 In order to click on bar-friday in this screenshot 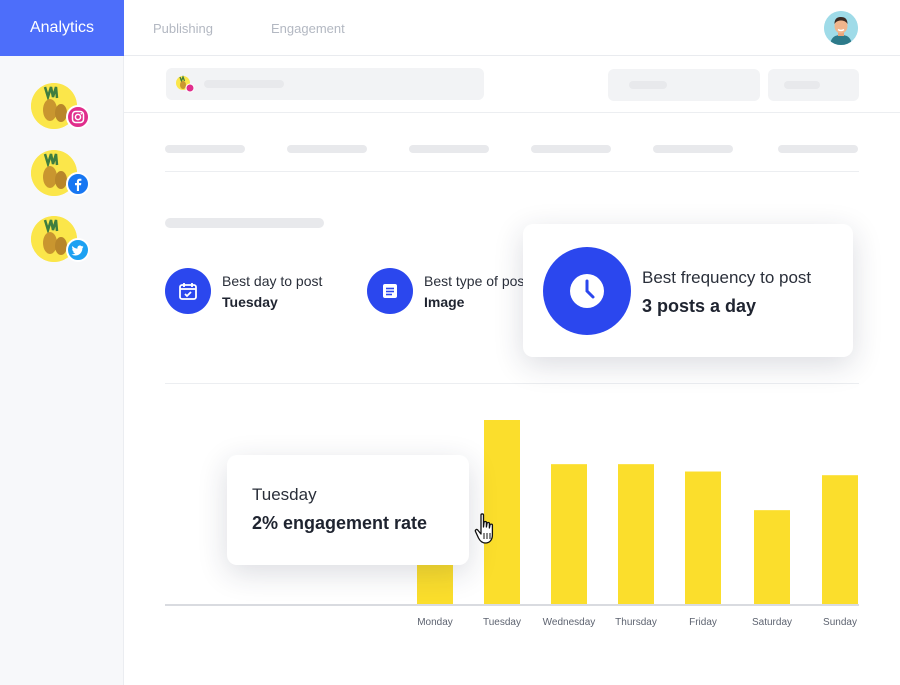, I will do `click(703, 537)`.